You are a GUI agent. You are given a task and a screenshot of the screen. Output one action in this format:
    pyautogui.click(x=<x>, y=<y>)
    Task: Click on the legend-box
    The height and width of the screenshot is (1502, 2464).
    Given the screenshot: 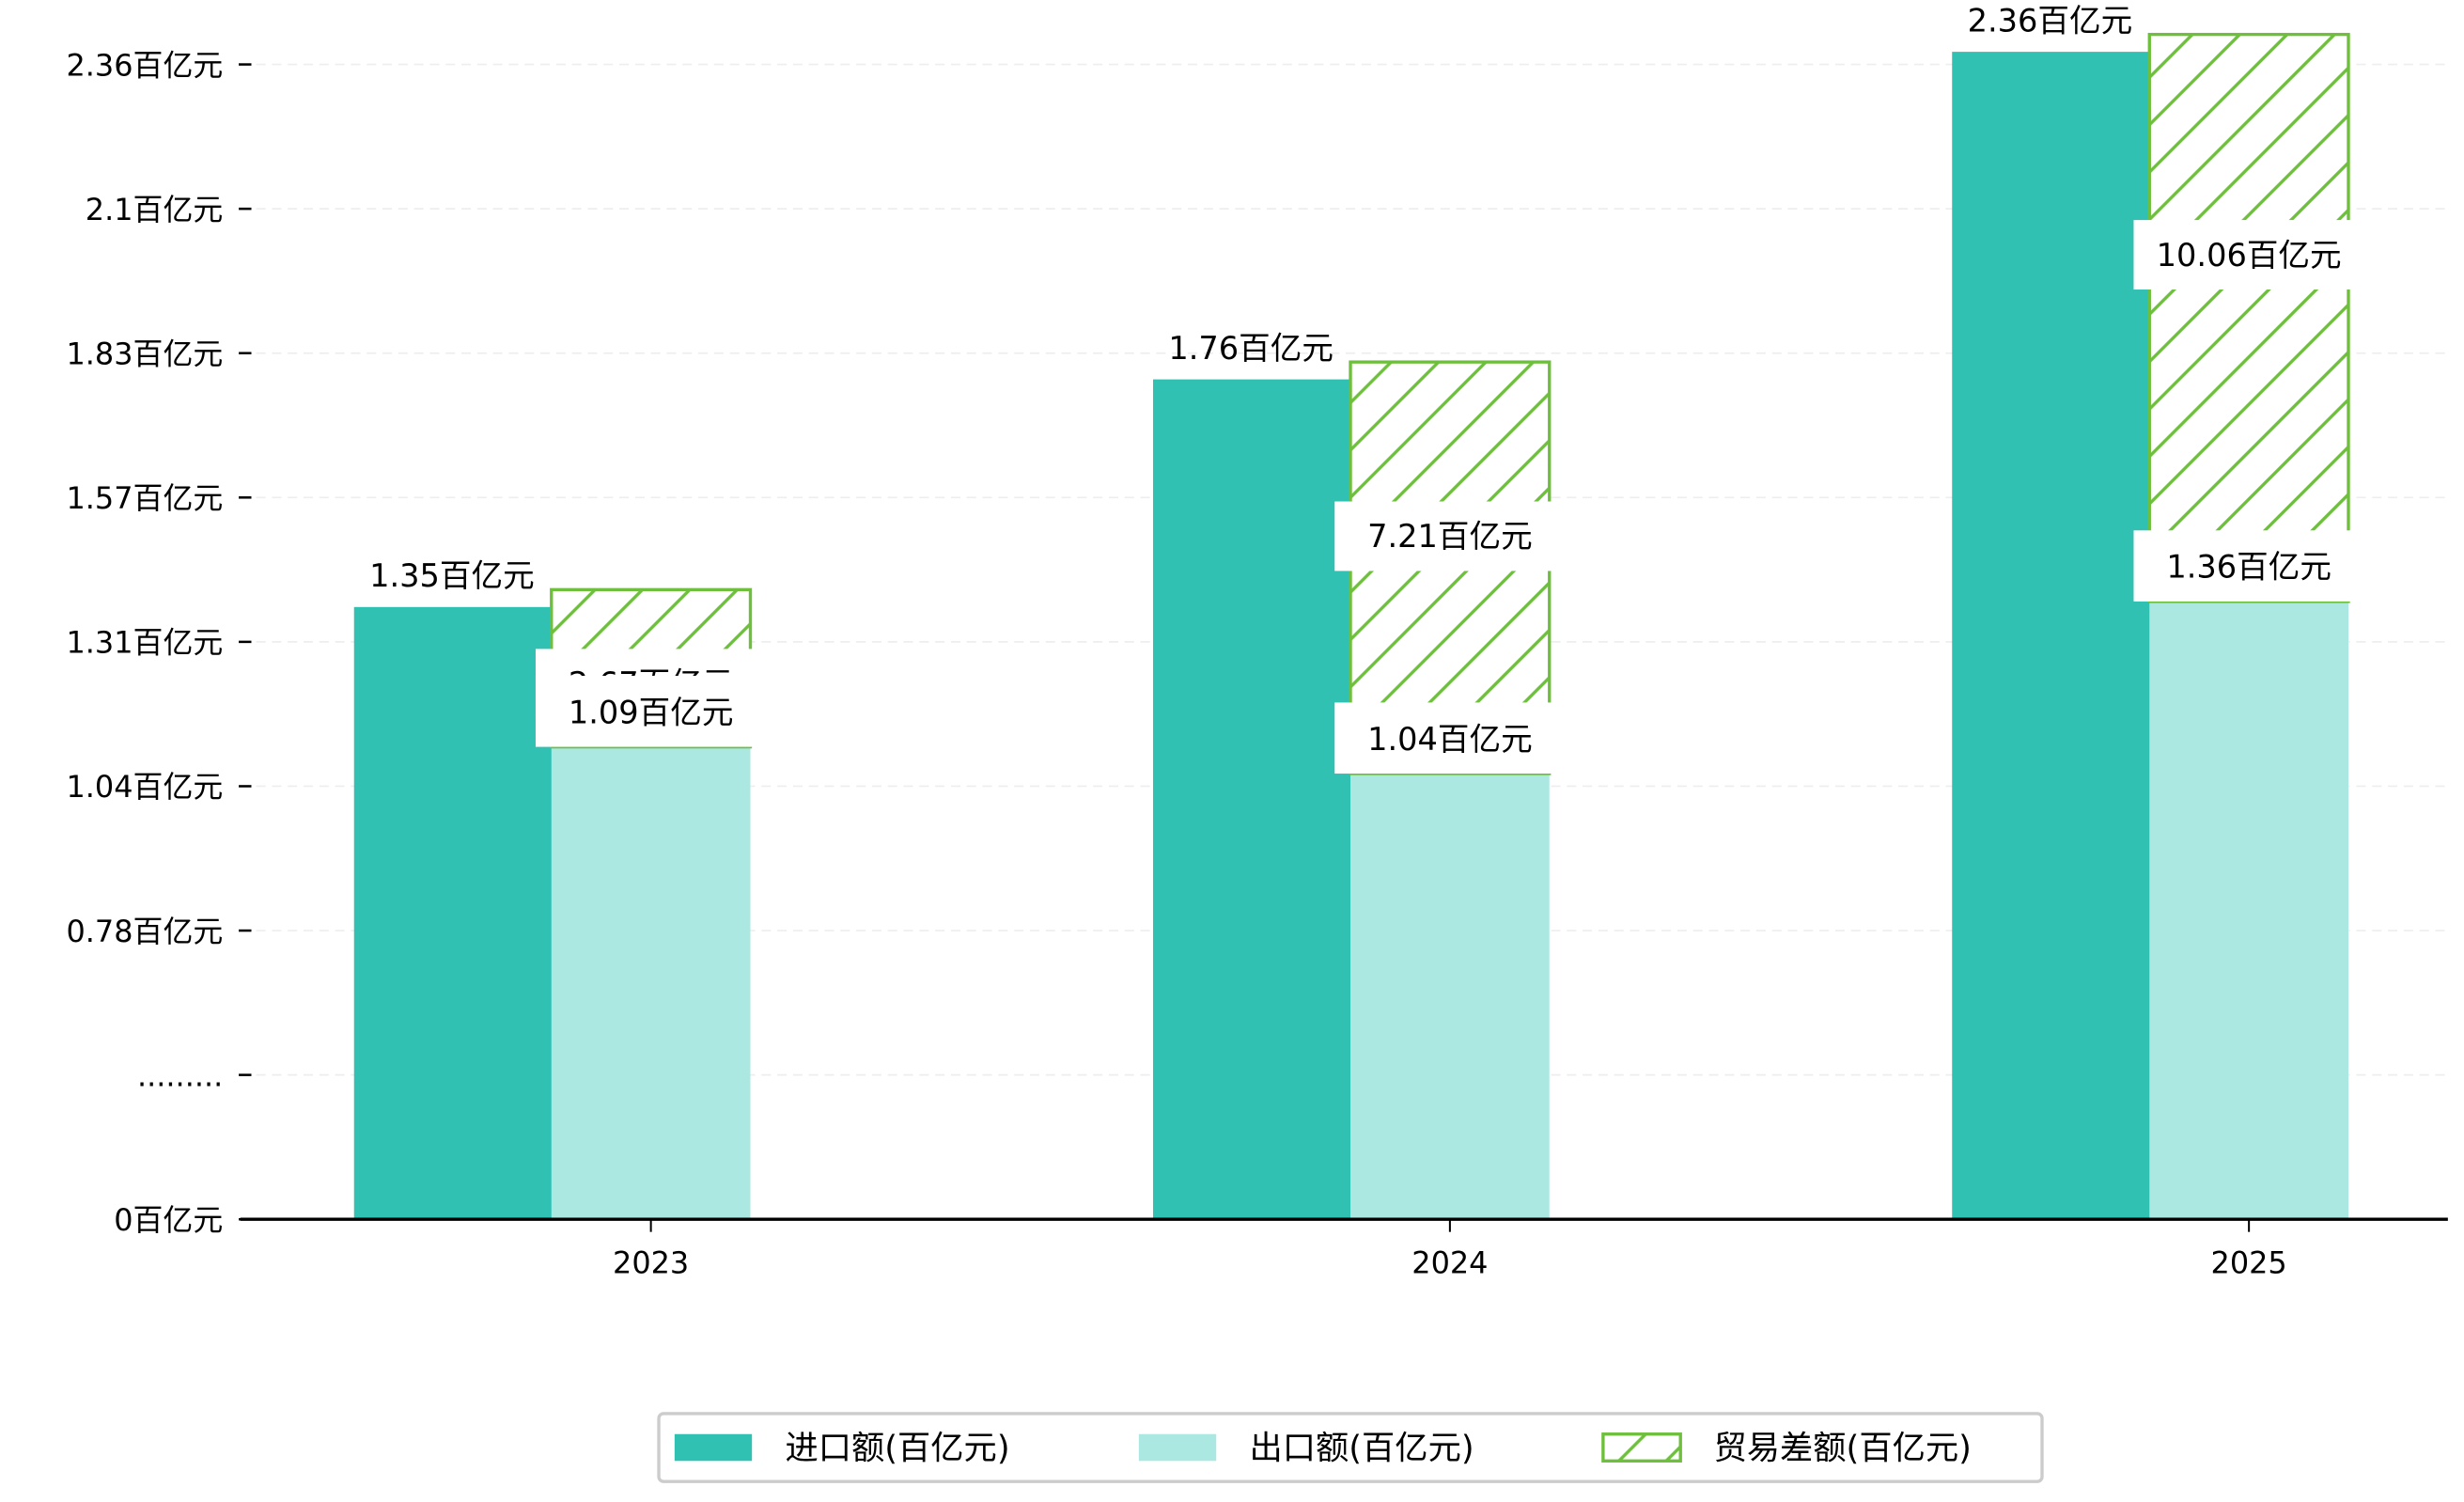 What is the action you would take?
    pyautogui.click(x=1350, y=1447)
    